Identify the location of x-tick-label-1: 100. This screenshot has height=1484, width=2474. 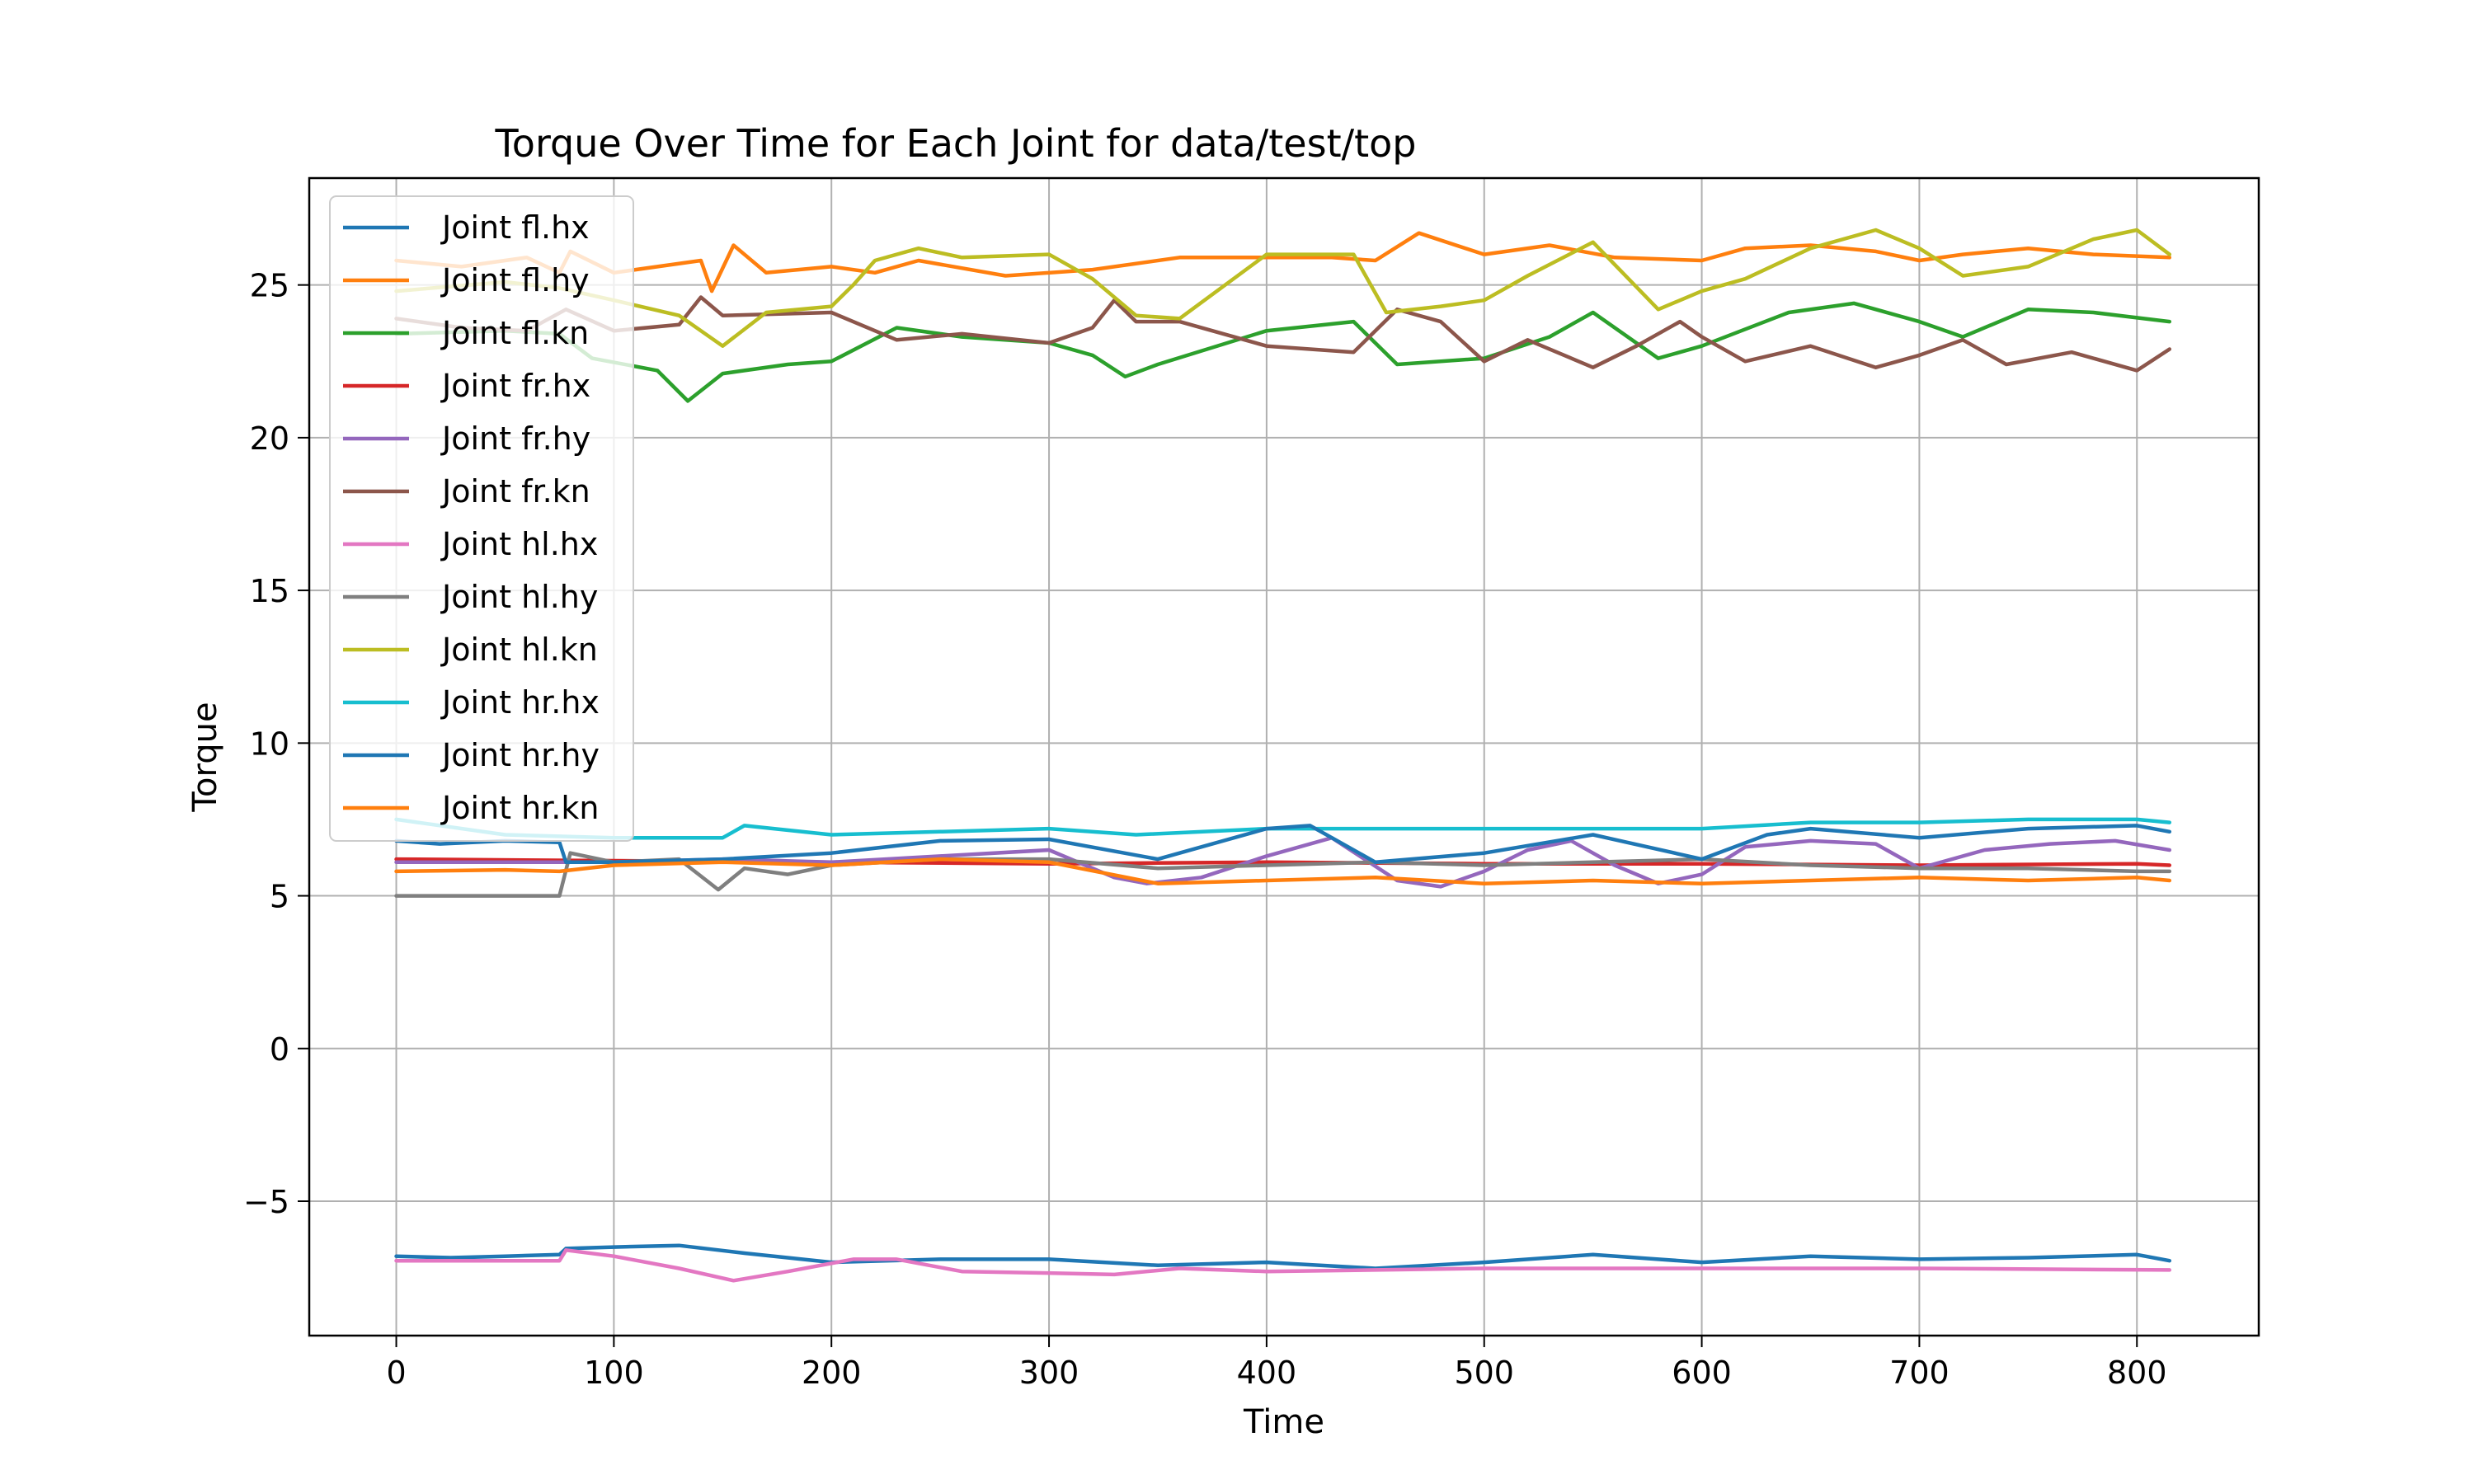
(614, 1373).